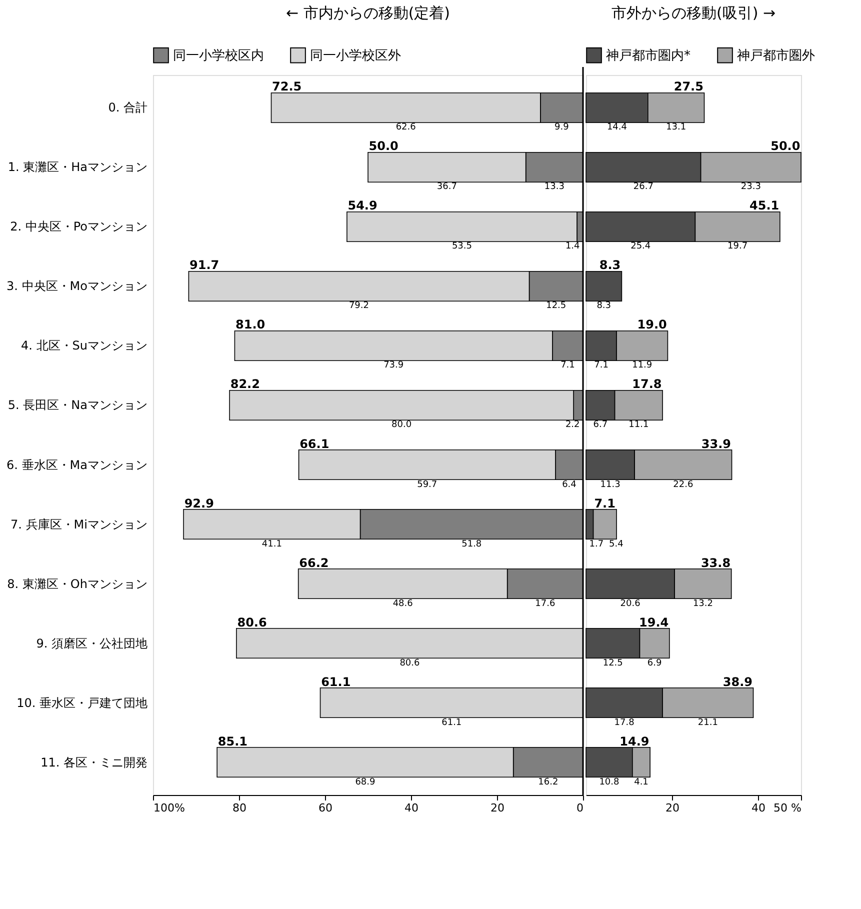 The height and width of the screenshot is (909, 861). What do you see at coordinates (79, 227) in the screenshot?
I see `y-tick-label: 2. 中央区・Poマンション` at bounding box center [79, 227].